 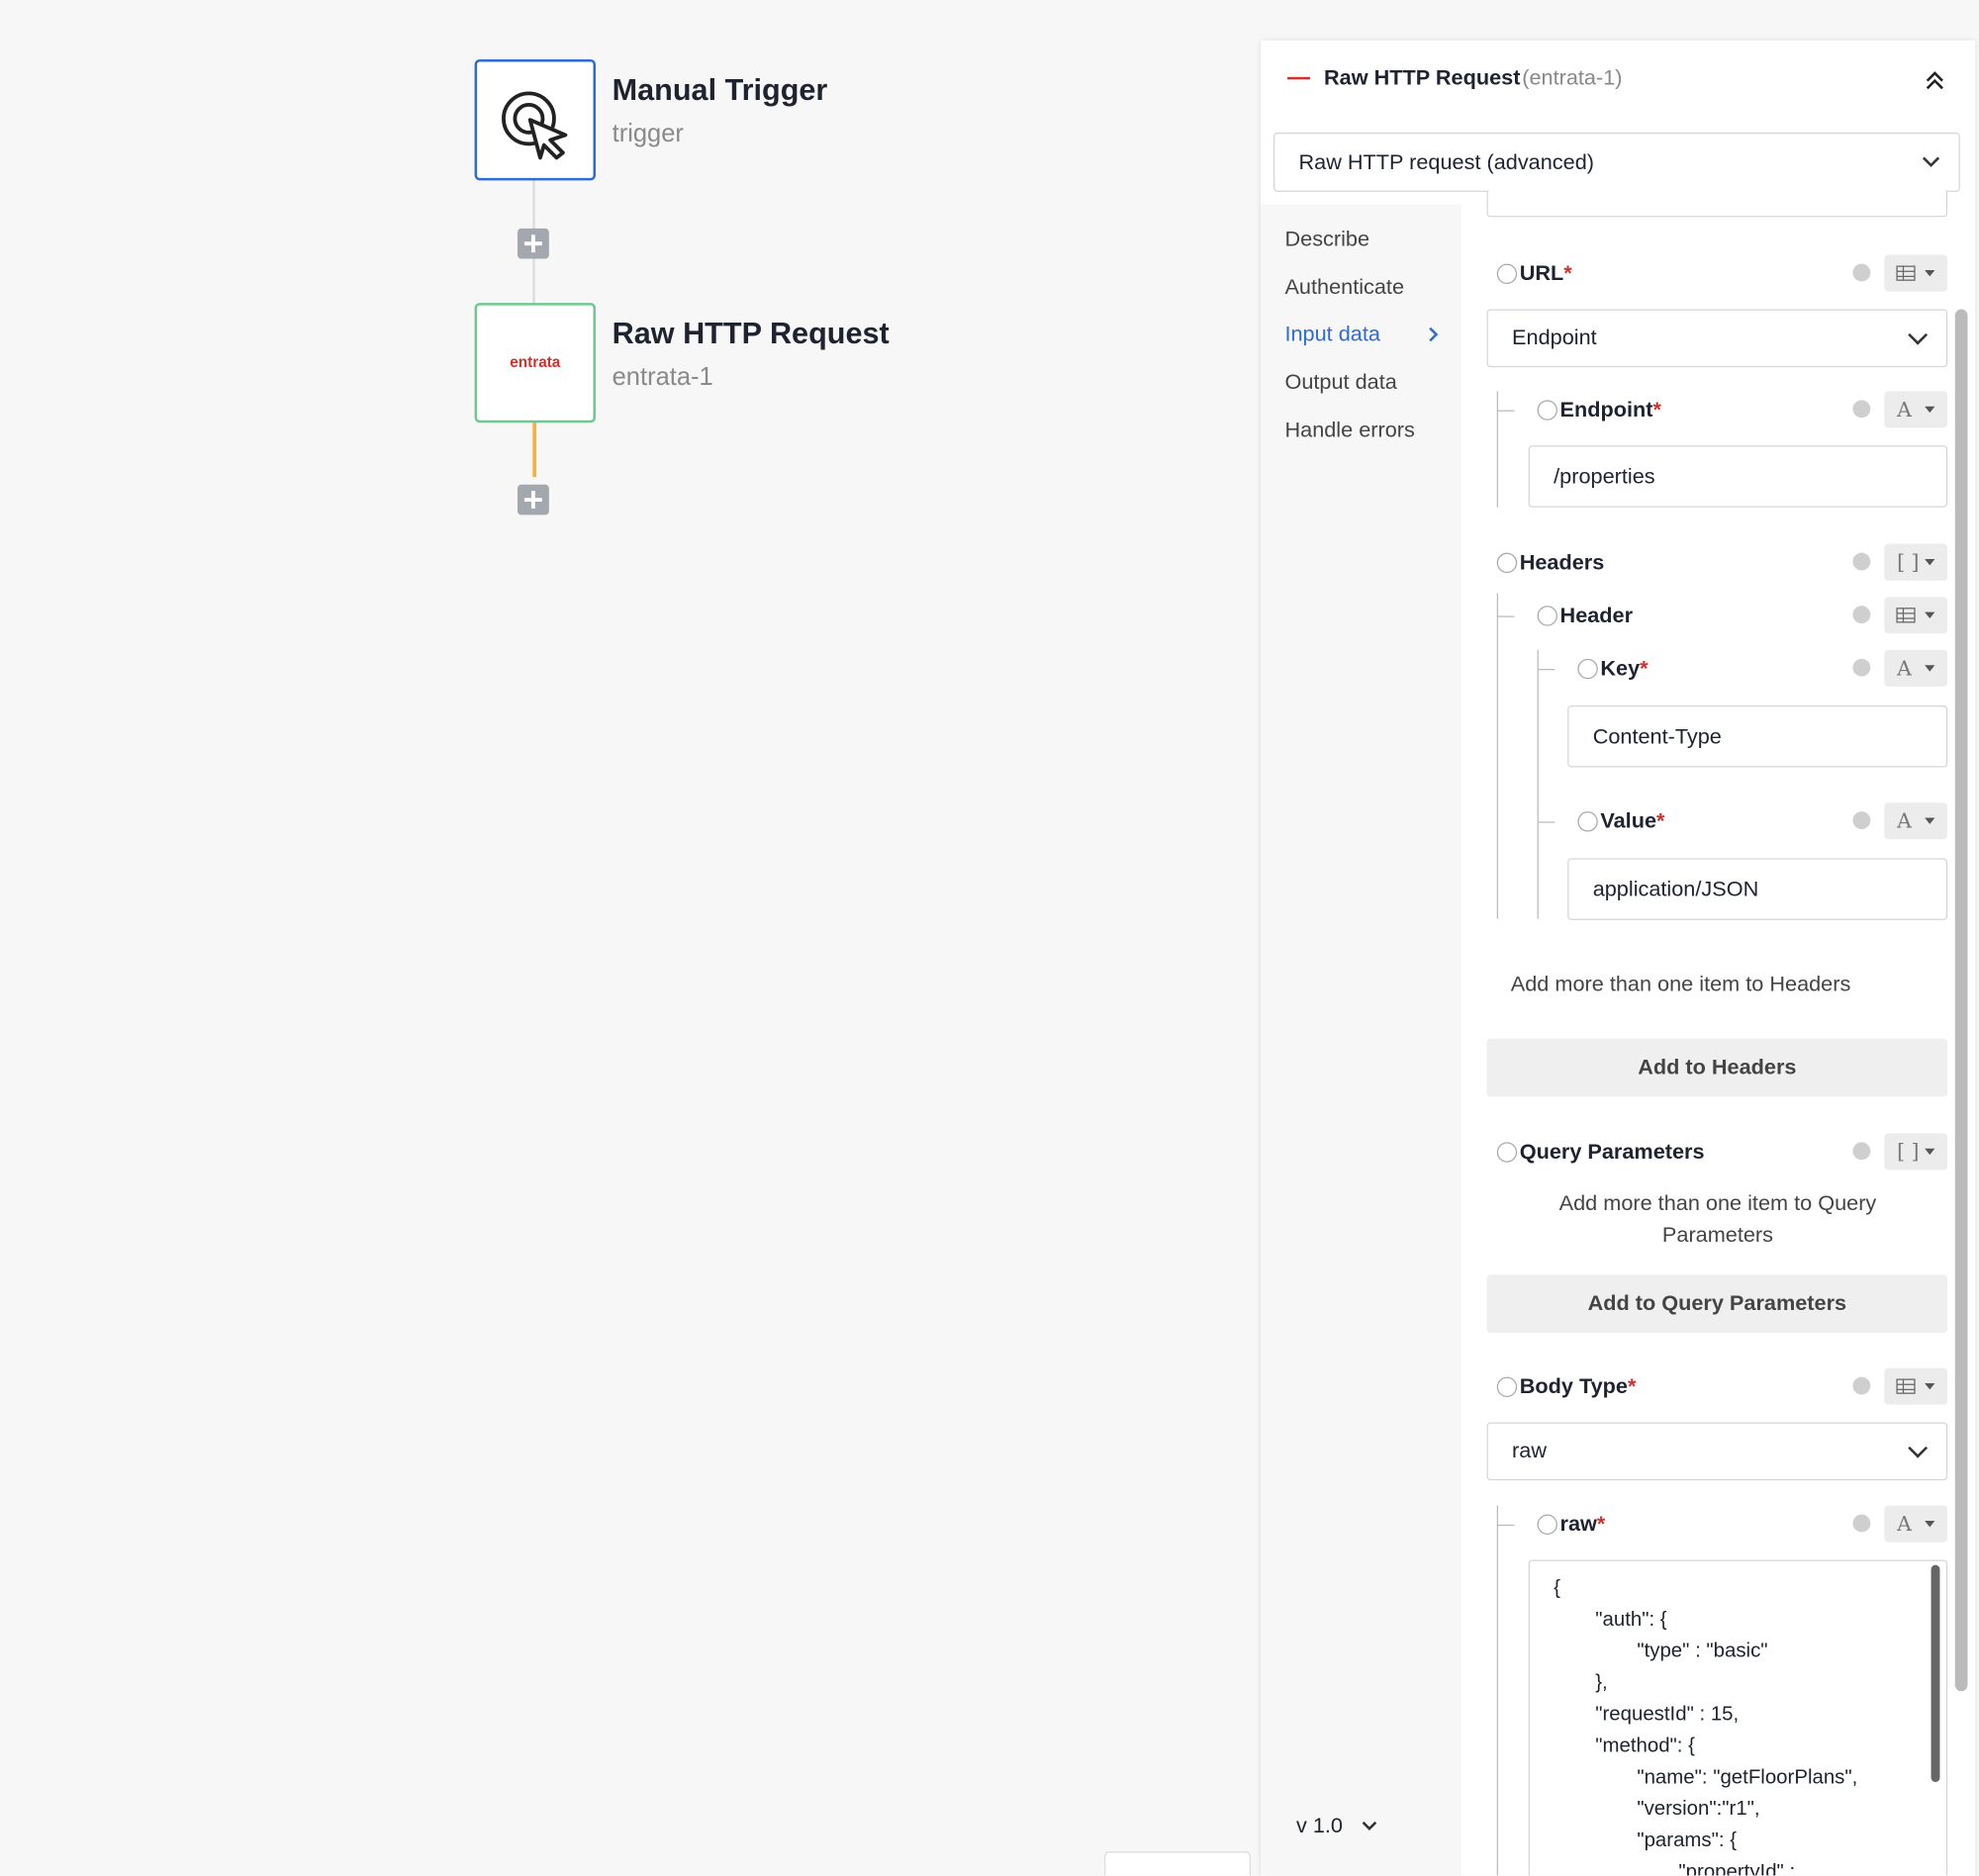 I want to click on code-editor, so click(x=1738, y=1717).